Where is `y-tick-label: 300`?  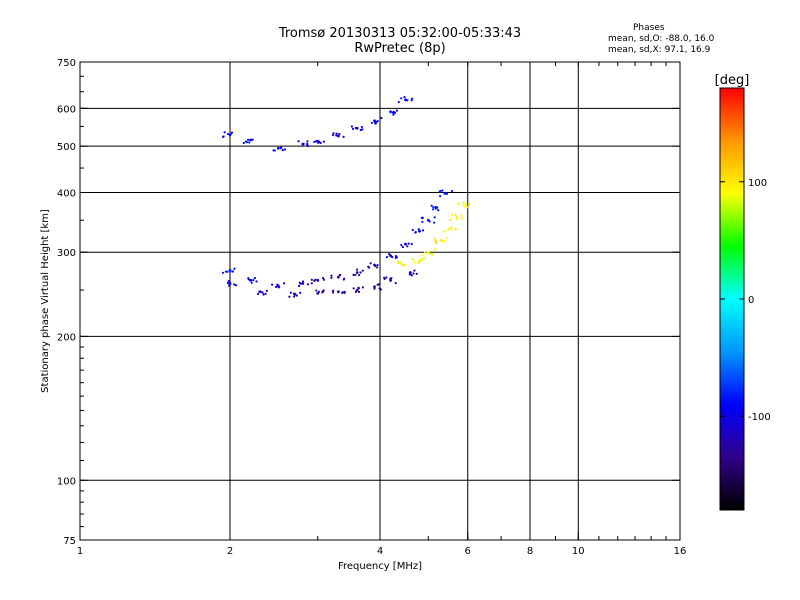 y-tick-label: 300 is located at coordinates (66, 253).